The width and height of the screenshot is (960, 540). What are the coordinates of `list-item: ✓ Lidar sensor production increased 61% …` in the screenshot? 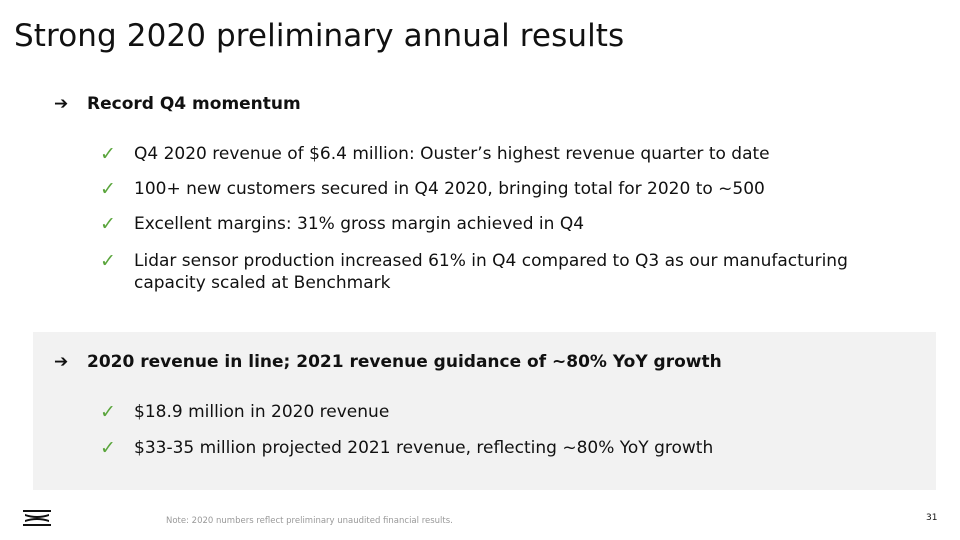 It's located at (500, 272).